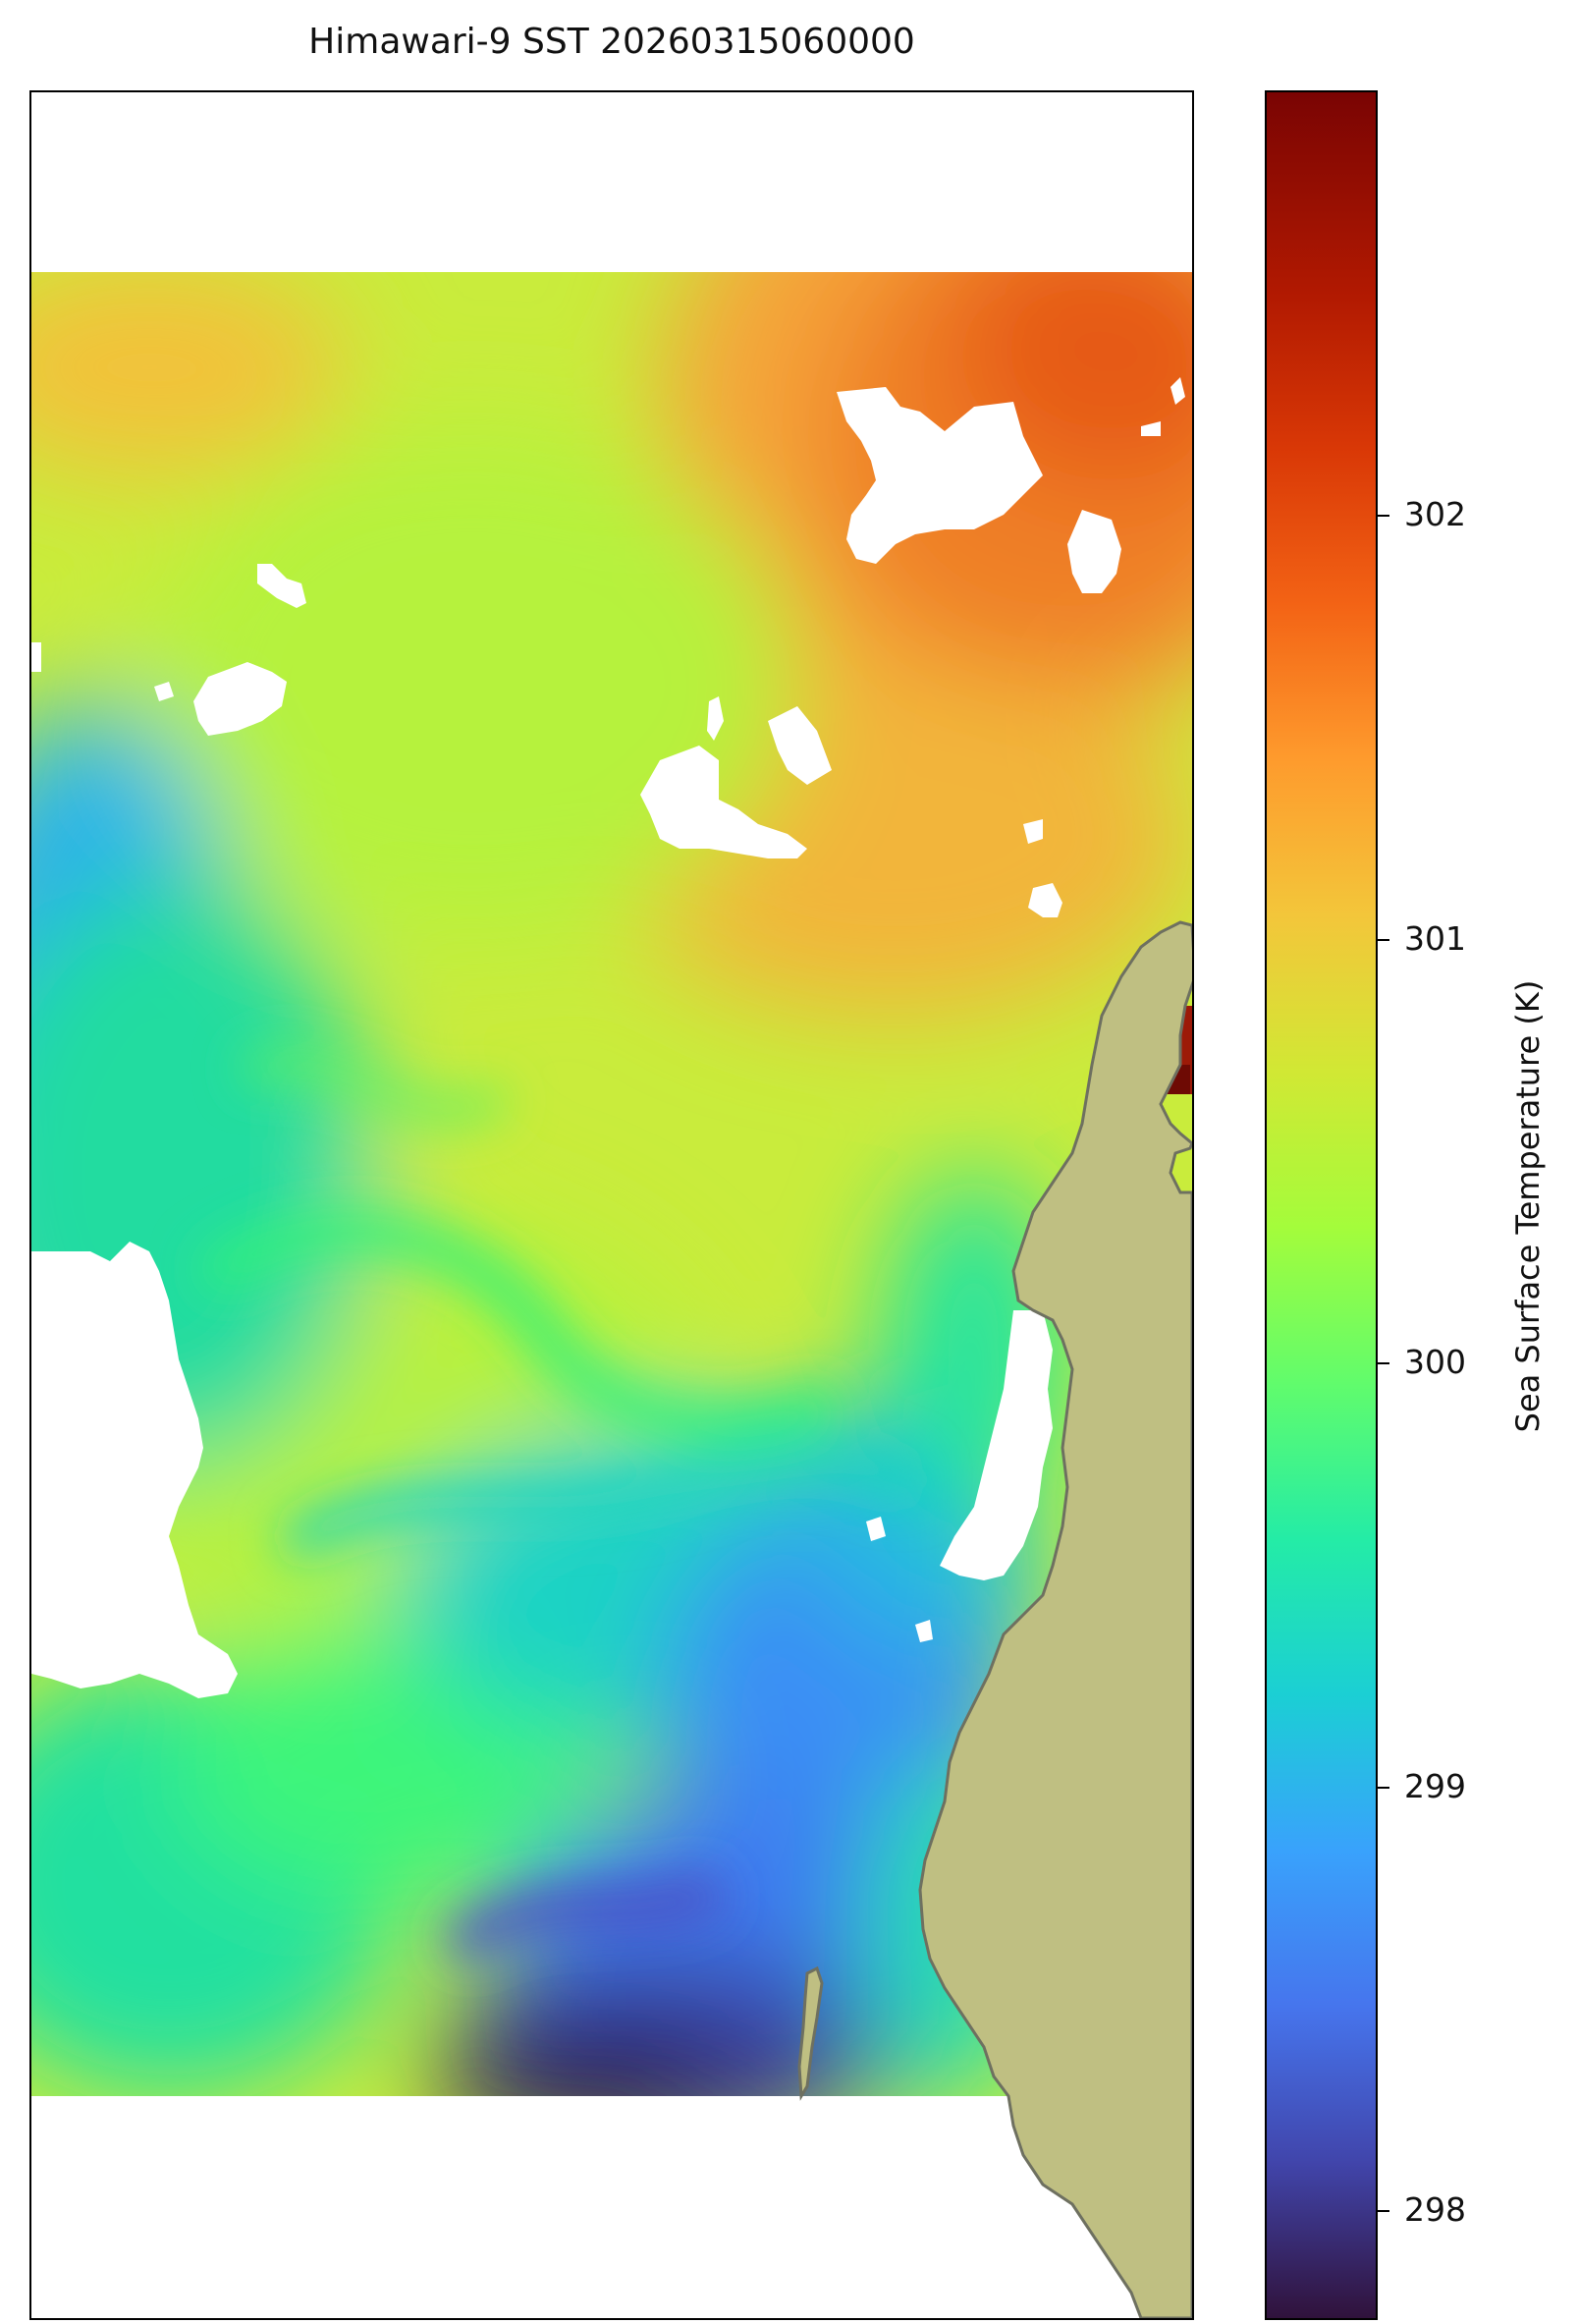 This screenshot has width=1578, height=2324. What do you see at coordinates (1435, 938) in the screenshot?
I see `colorbar-tick-label: 301` at bounding box center [1435, 938].